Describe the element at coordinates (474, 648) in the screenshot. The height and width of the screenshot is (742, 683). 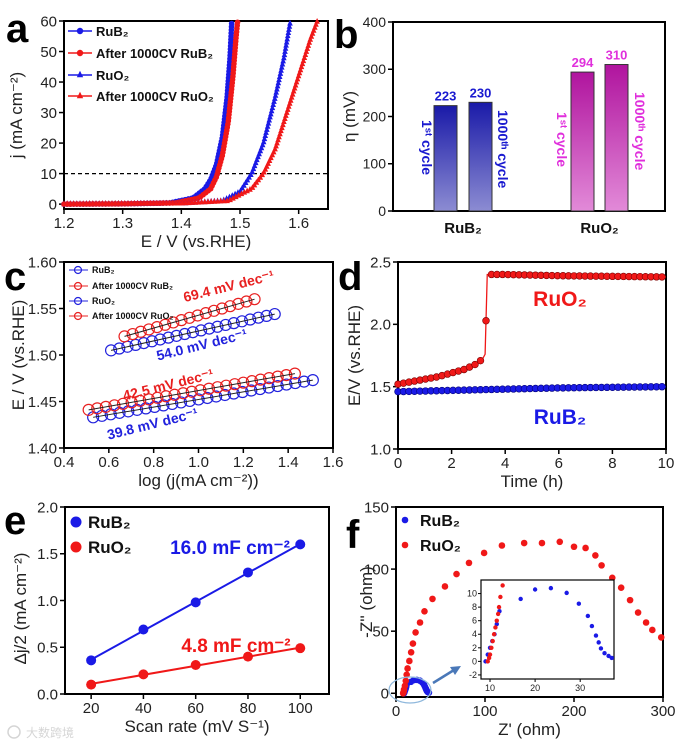
I see `inset-y-tick-label: 2` at that location.